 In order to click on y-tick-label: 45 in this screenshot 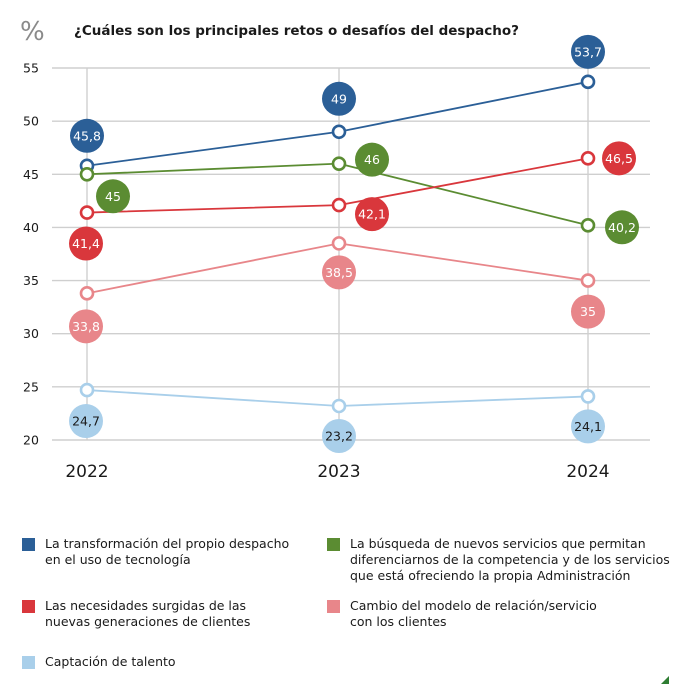, I will do `click(31, 174)`.